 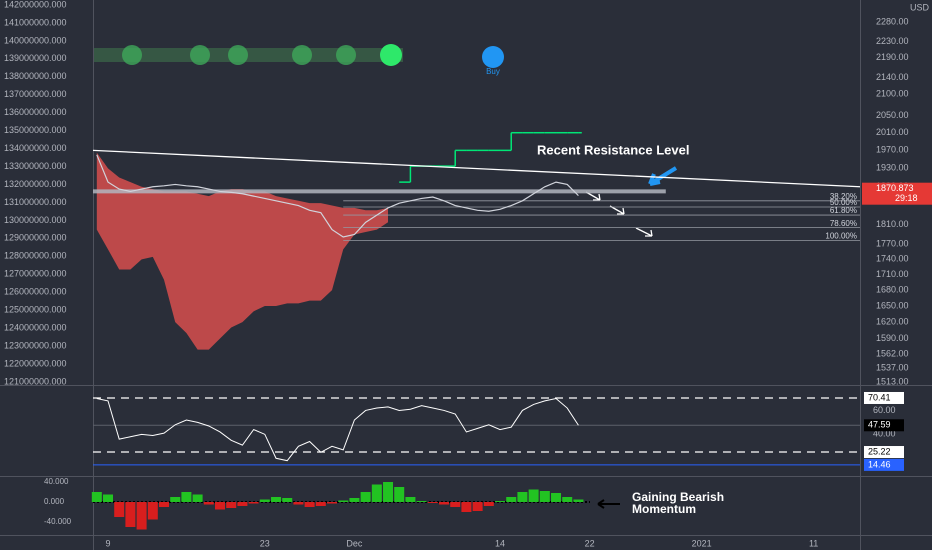 I want to click on y-tick-label: 131000000.000, so click(x=35, y=202).